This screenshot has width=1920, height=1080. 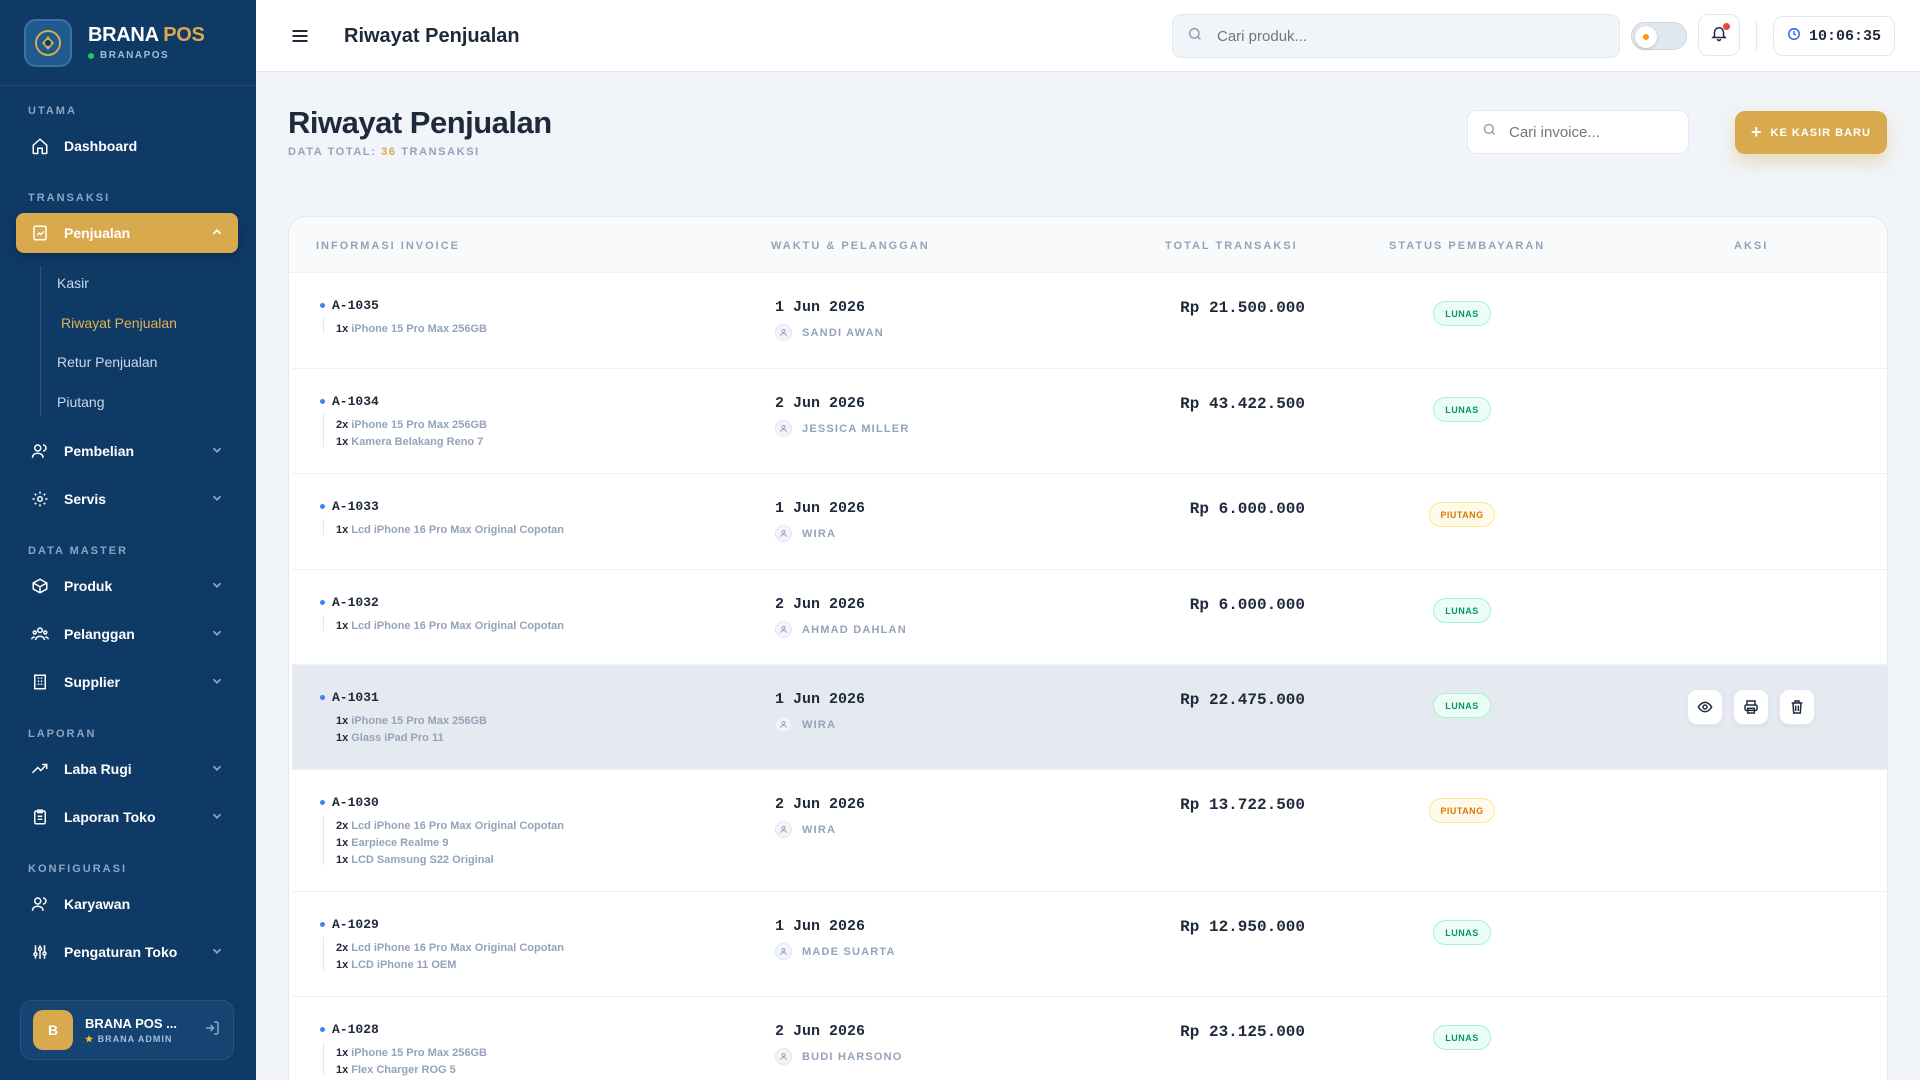 I want to click on sidebar-item-produk: Produk, so click(x=127, y=586).